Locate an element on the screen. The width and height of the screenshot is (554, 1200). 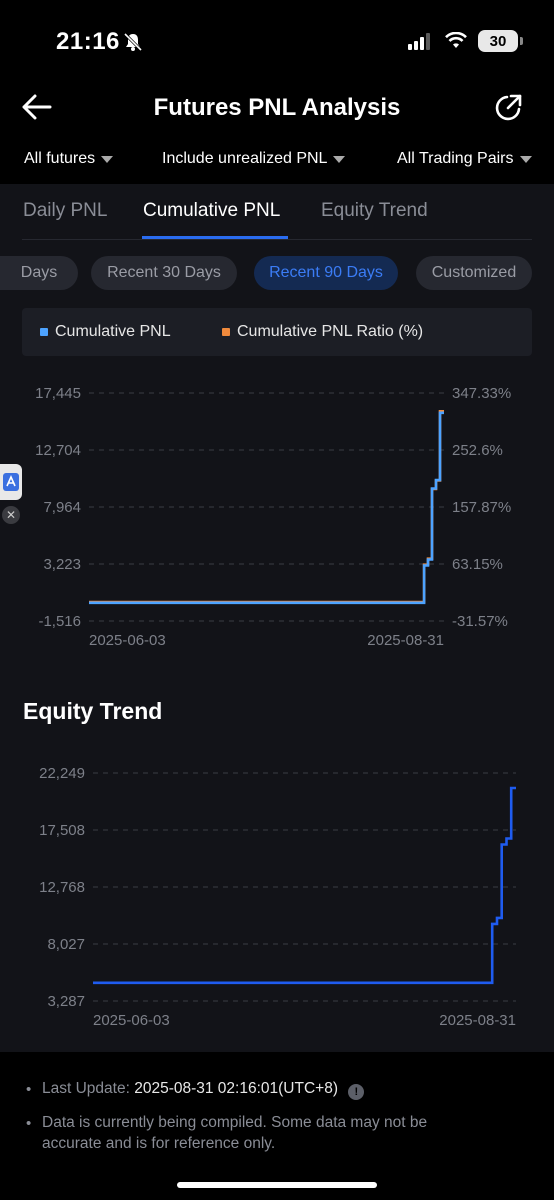
status-time: 21:16 is located at coordinates (88, 41).